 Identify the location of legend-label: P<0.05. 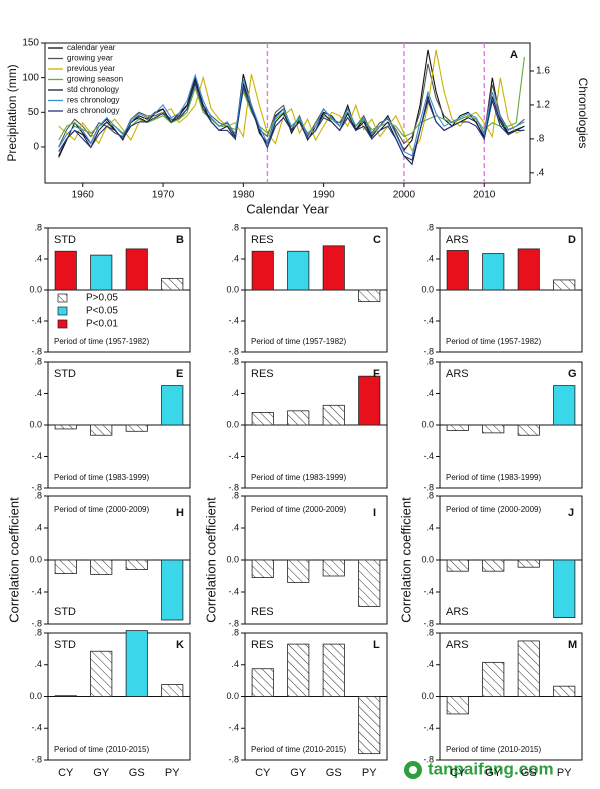
(102, 311).